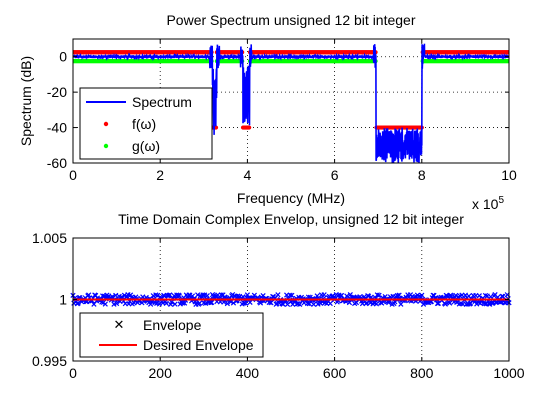 The image size is (560, 420). I want to click on spectrum-legend-box, so click(146, 123).